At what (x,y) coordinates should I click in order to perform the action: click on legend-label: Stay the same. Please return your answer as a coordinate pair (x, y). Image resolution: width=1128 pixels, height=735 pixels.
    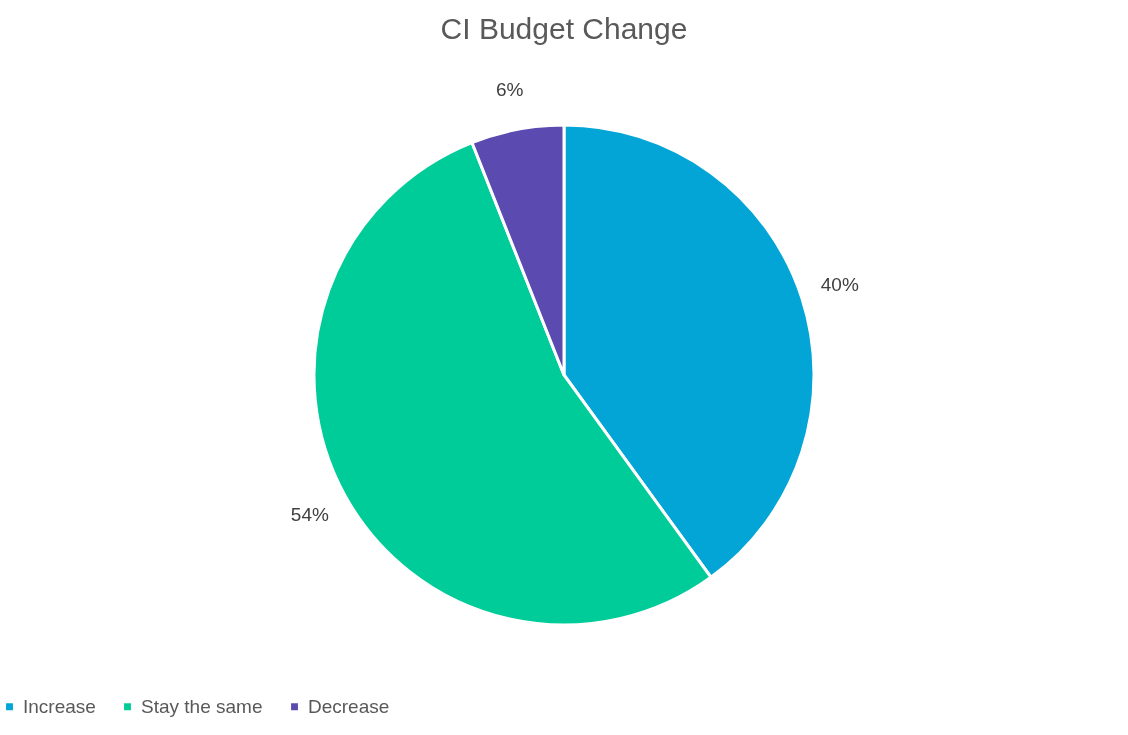
    Looking at the image, I should click on (202, 706).